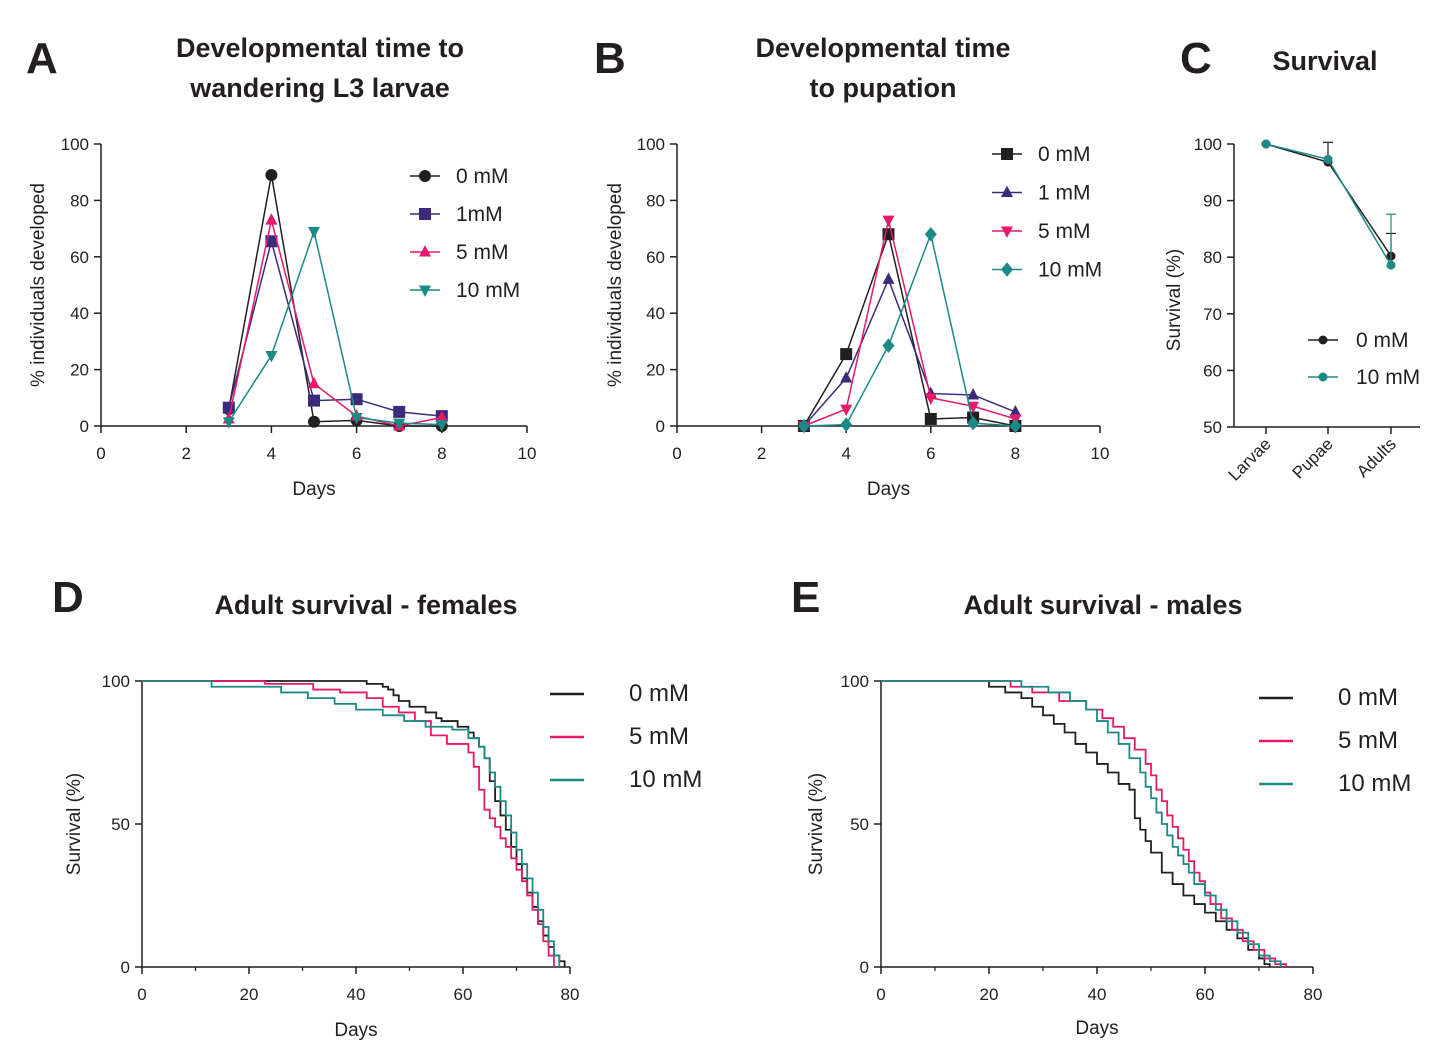 The width and height of the screenshot is (1434, 1055). What do you see at coordinates (319, 88) in the screenshot?
I see `chart-title: wandering L3 larvae` at bounding box center [319, 88].